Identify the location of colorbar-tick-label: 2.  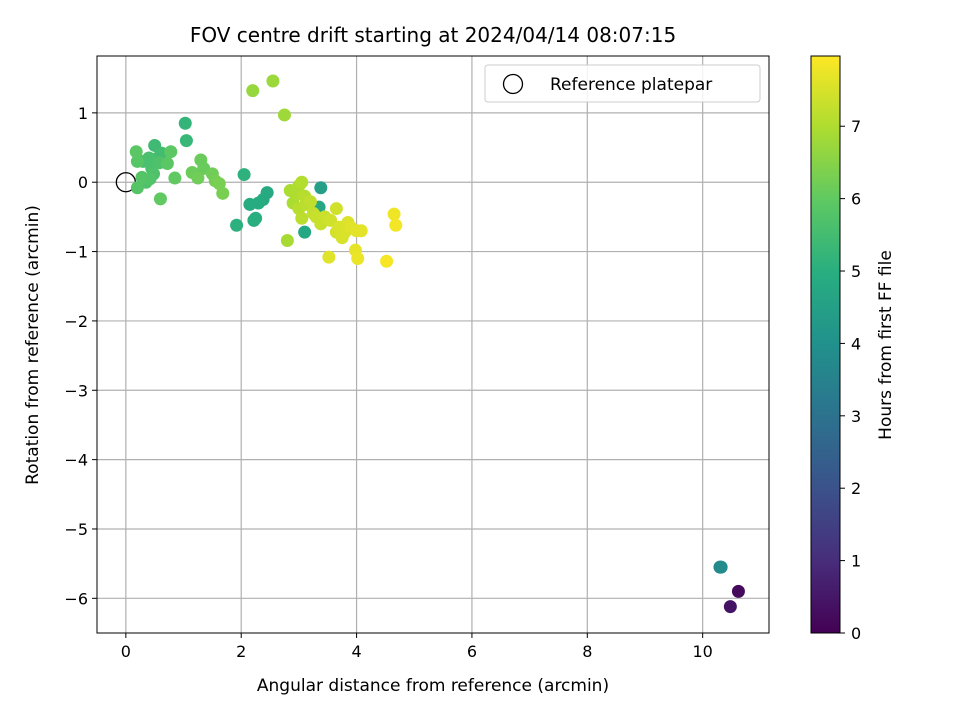
(856, 488).